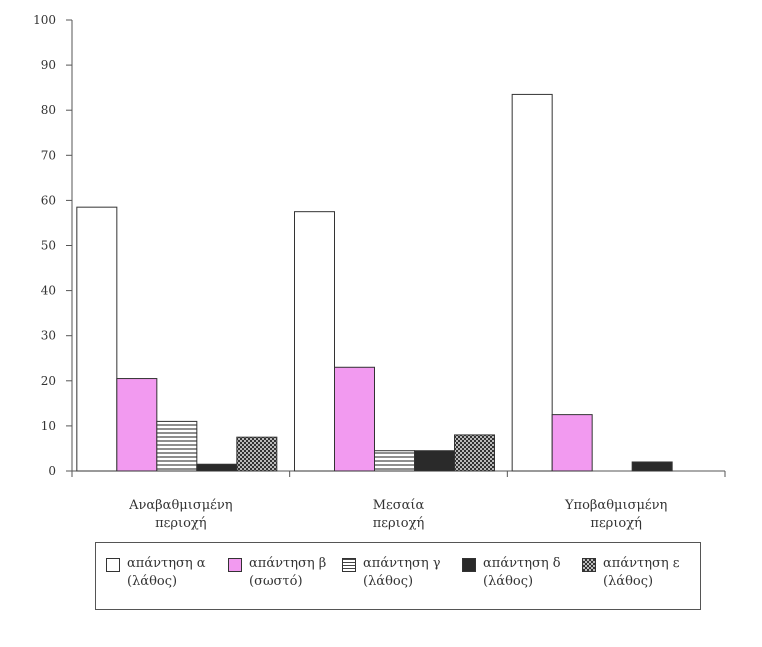 The height and width of the screenshot is (647, 762). What do you see at coordinates (48, 65) in the screenshot?
I see `y-tick-label: 90` at bounding box center [48, 65].